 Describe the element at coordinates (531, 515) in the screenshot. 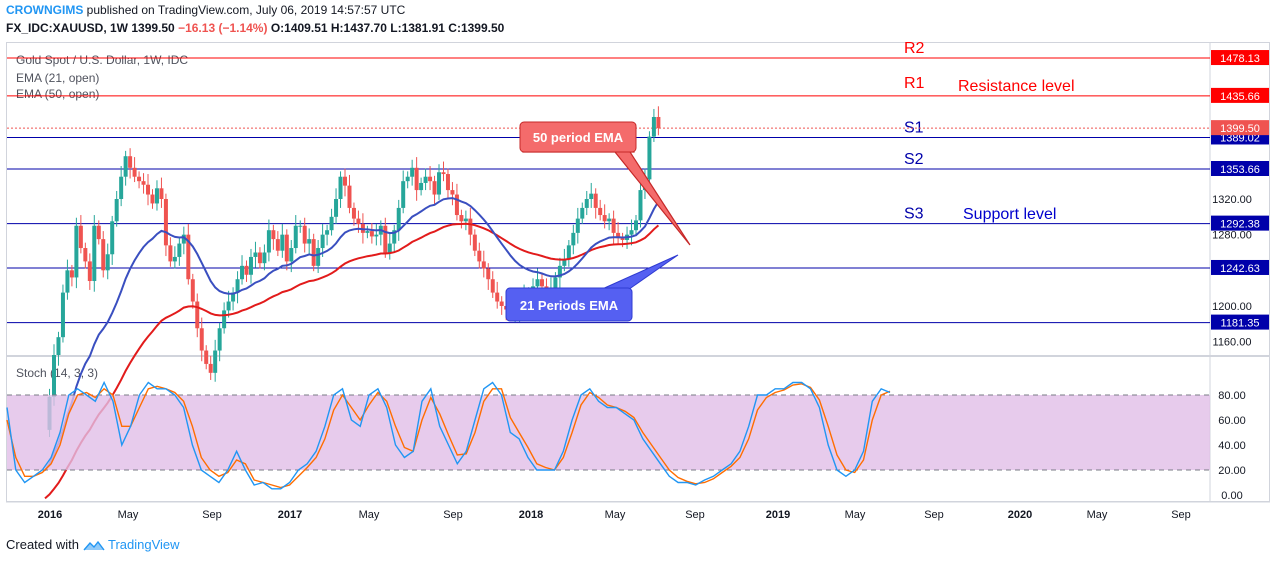

I see `time-tick-label: 2018` at that location.